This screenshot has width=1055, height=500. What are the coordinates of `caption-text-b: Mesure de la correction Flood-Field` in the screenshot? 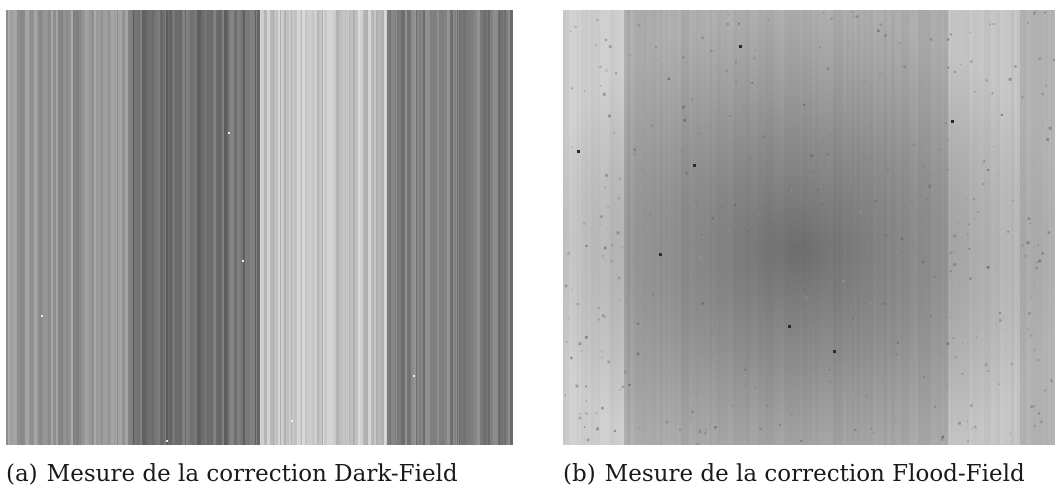 It's located at (814, 474).